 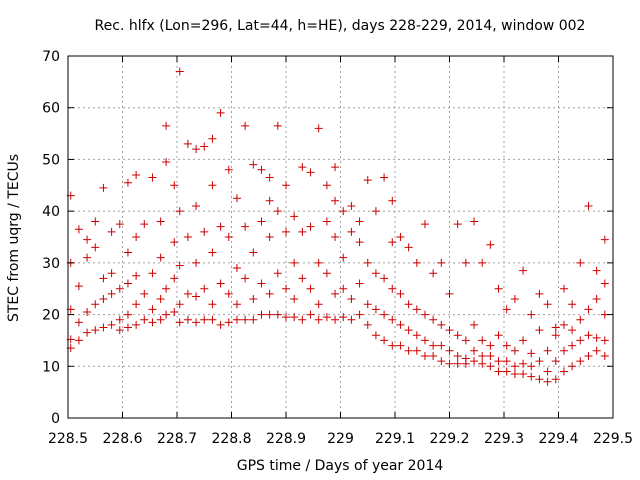 I want to click on x-tick-label: 229.5, so click(x=613, y=439).